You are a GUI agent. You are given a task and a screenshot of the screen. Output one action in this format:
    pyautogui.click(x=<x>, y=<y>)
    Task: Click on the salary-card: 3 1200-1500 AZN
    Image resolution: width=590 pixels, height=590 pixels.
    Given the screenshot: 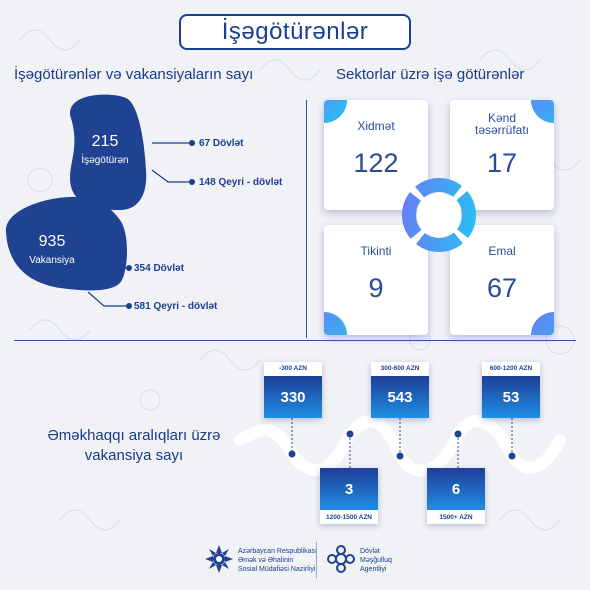 What is the action you would take?
    pyautogui.click(x=349, y=496)
    